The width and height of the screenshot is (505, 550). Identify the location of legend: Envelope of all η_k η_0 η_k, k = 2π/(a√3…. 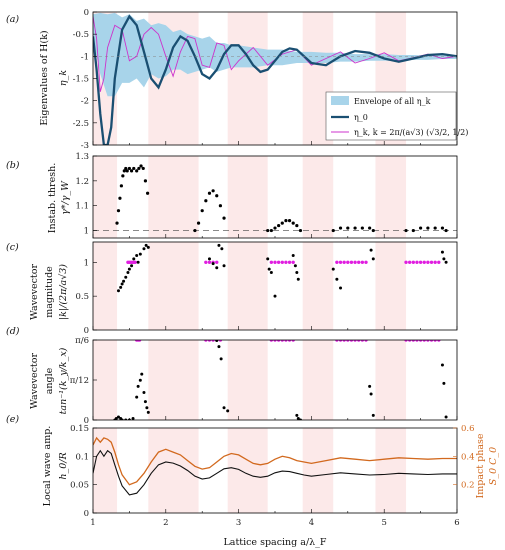
(396, 116).